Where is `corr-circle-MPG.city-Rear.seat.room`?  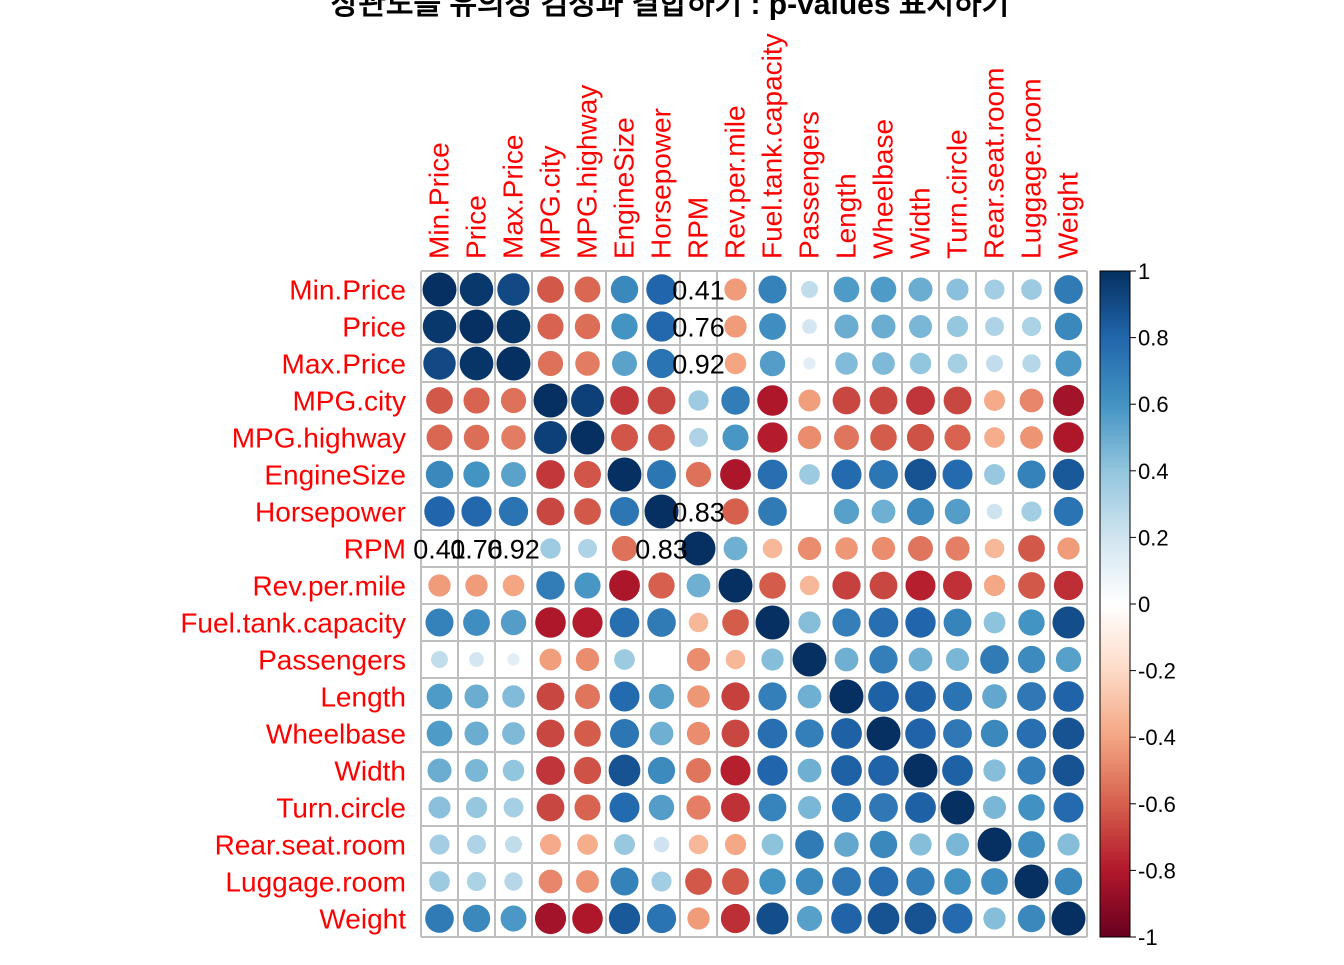 corr-circle-MPG.city-Rear.seat.room is located at coordinates (994, 400).